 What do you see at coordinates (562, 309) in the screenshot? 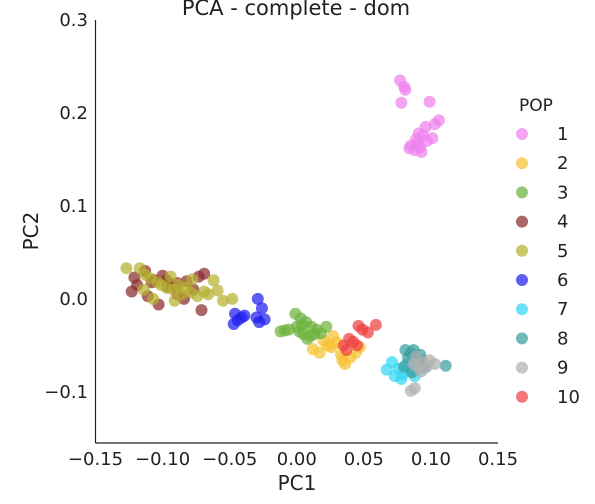
I see `legend-label-pop-7: 7` at bounding box center [562, 309].